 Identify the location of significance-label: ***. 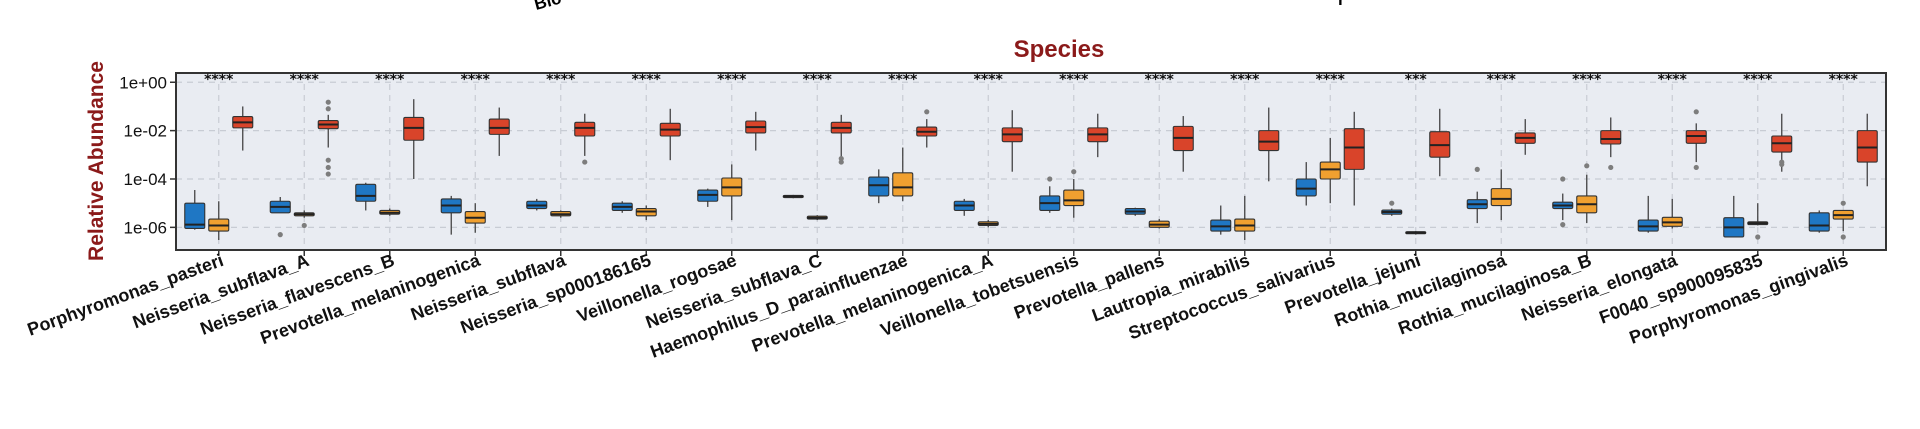
(1416, 80).